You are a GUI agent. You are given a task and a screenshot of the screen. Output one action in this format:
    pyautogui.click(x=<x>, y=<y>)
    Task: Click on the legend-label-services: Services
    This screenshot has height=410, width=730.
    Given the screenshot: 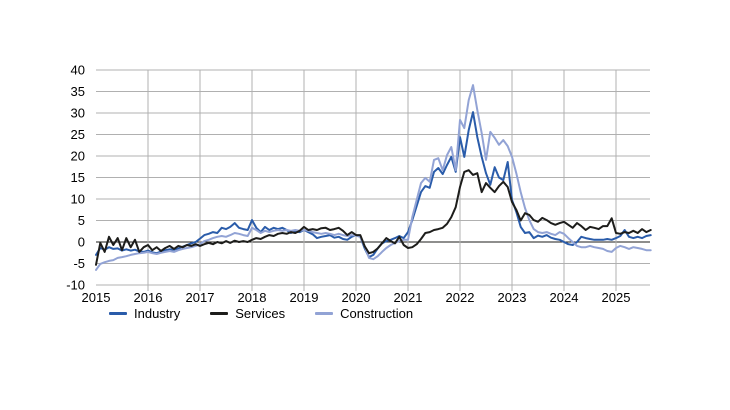 What is the action you would take?
    pyautogui.click(x=260, y=313)
    